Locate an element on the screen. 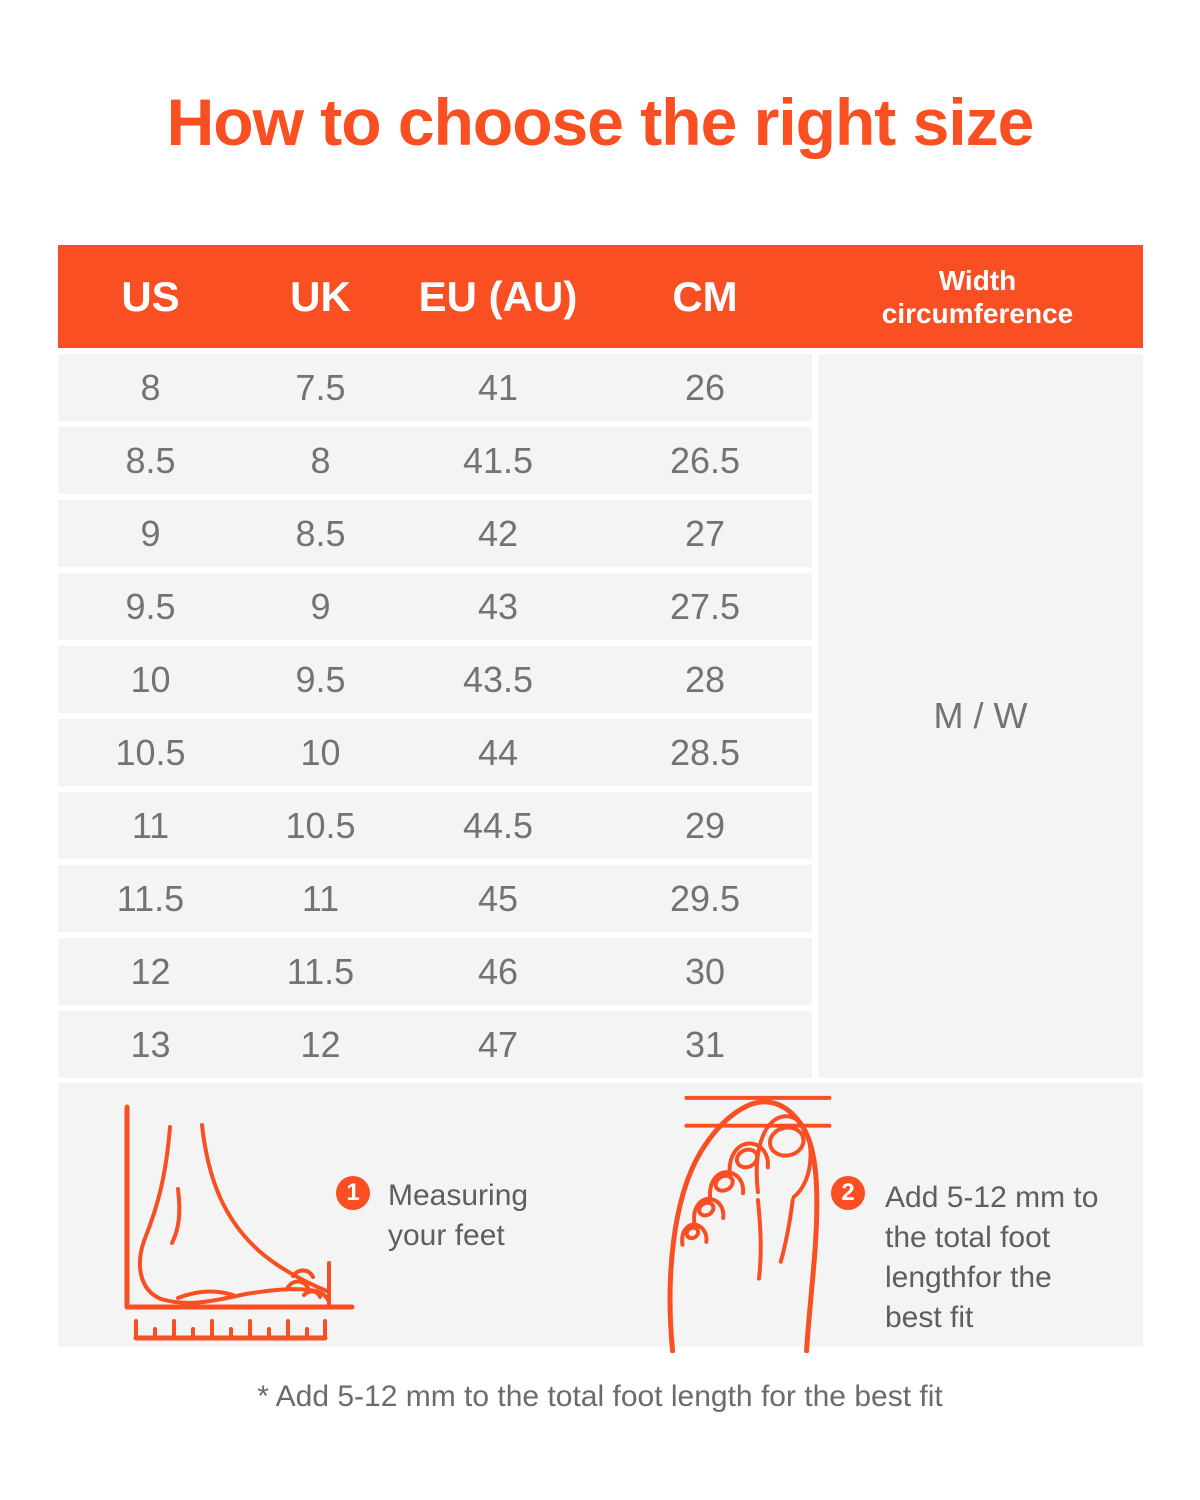  table-row: 11.5 11 45 29.5 is located at coordinates (435, 898).